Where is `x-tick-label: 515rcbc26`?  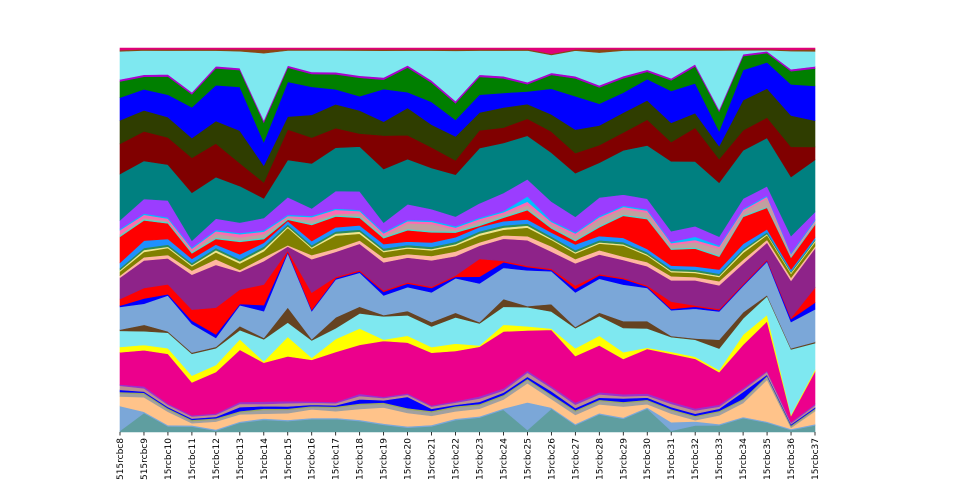 x-tick-label: 515rcbc26 is located at coordinates (552, 459).